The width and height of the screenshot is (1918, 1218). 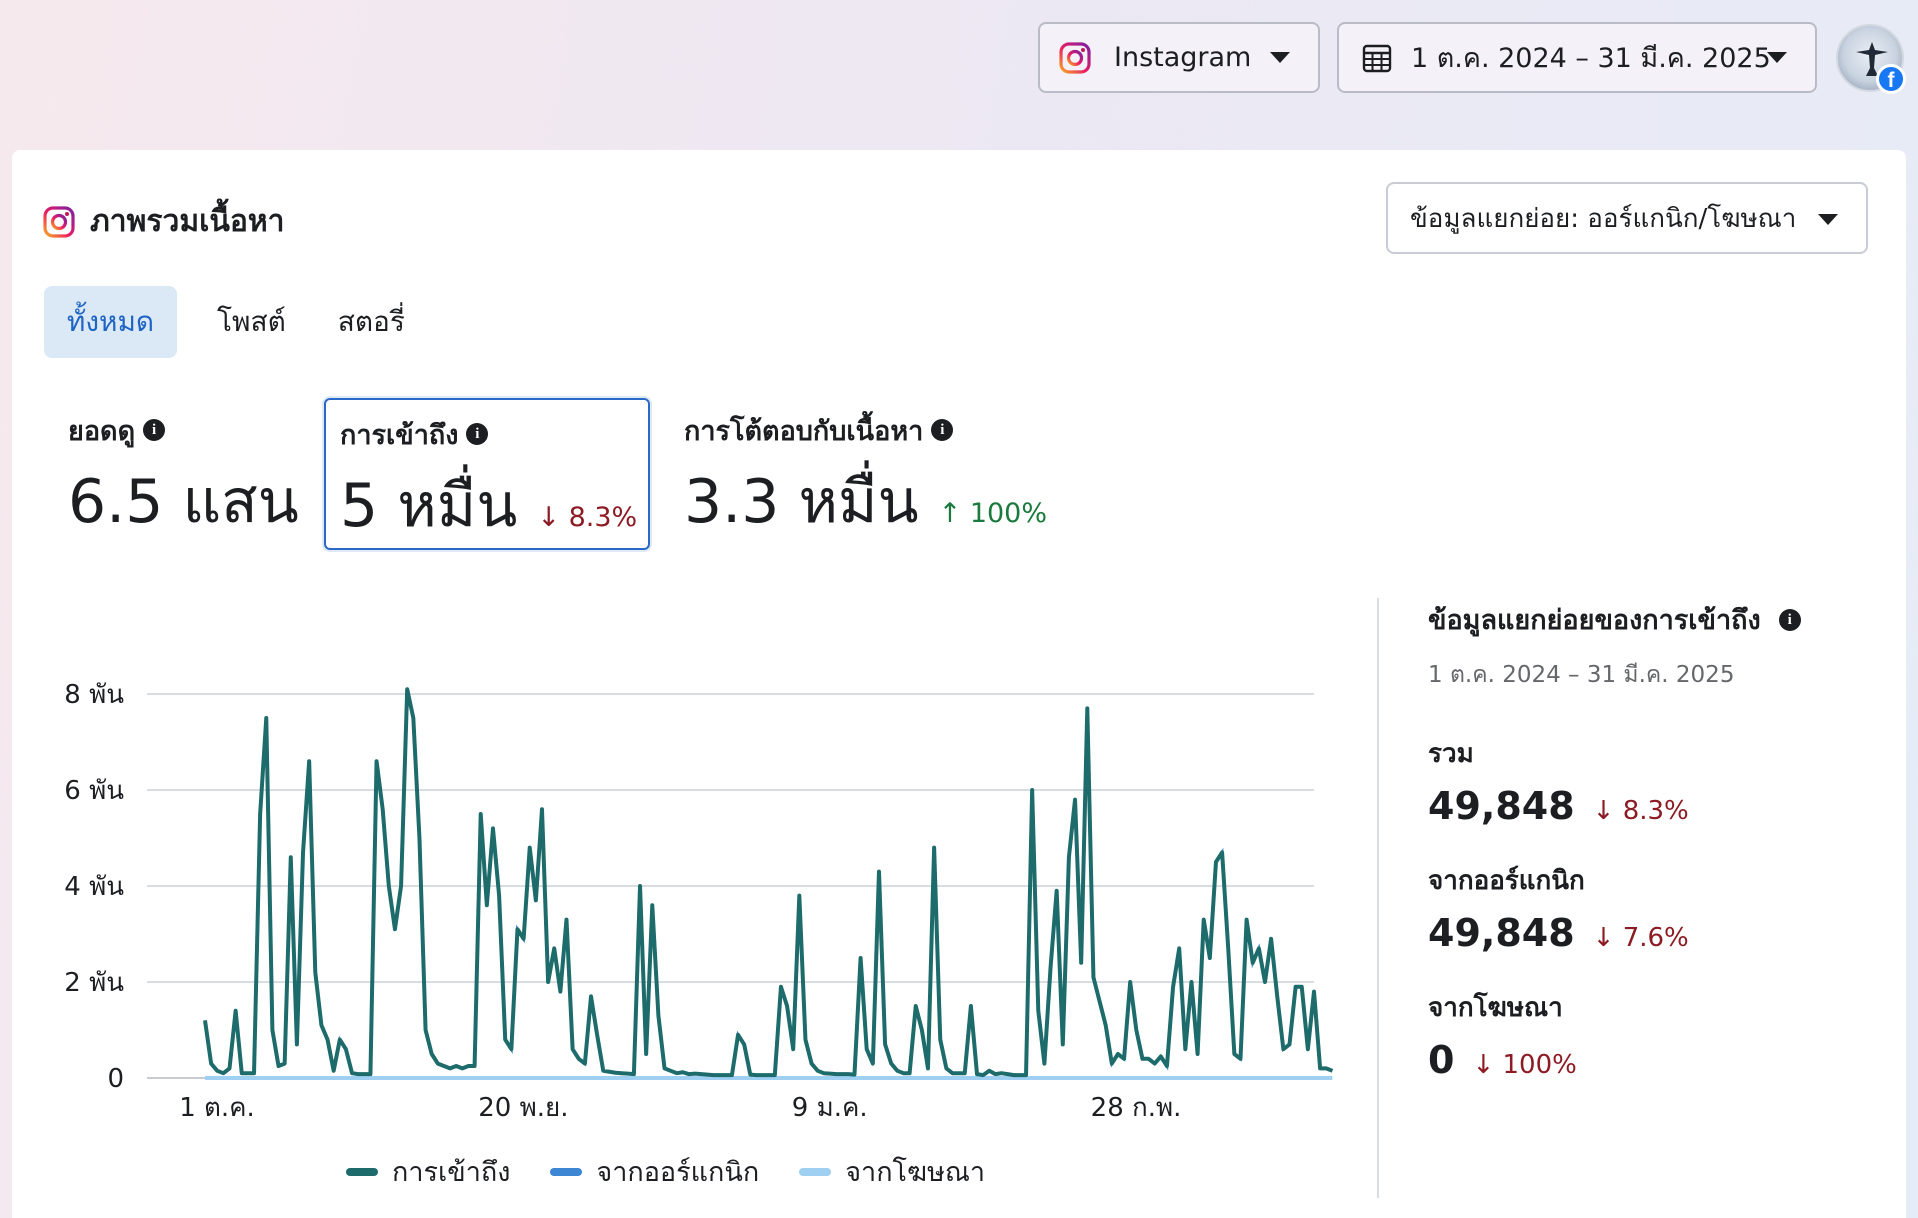 What do you see at coordinates (959, 58) in the screenshot?
I see `top-bar: Instagram 1 ต.ค. 2024 – 31 มี.ค. 2025 f` at bounding box center [959, 58].